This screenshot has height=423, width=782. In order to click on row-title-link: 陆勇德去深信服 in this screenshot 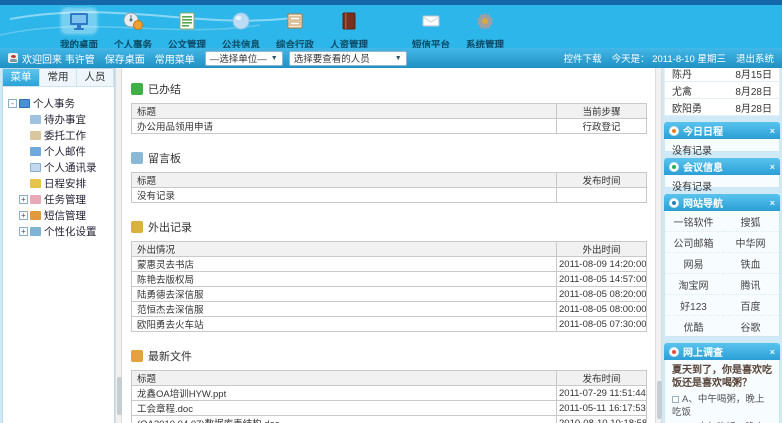, I will do `click(344, 294)`.